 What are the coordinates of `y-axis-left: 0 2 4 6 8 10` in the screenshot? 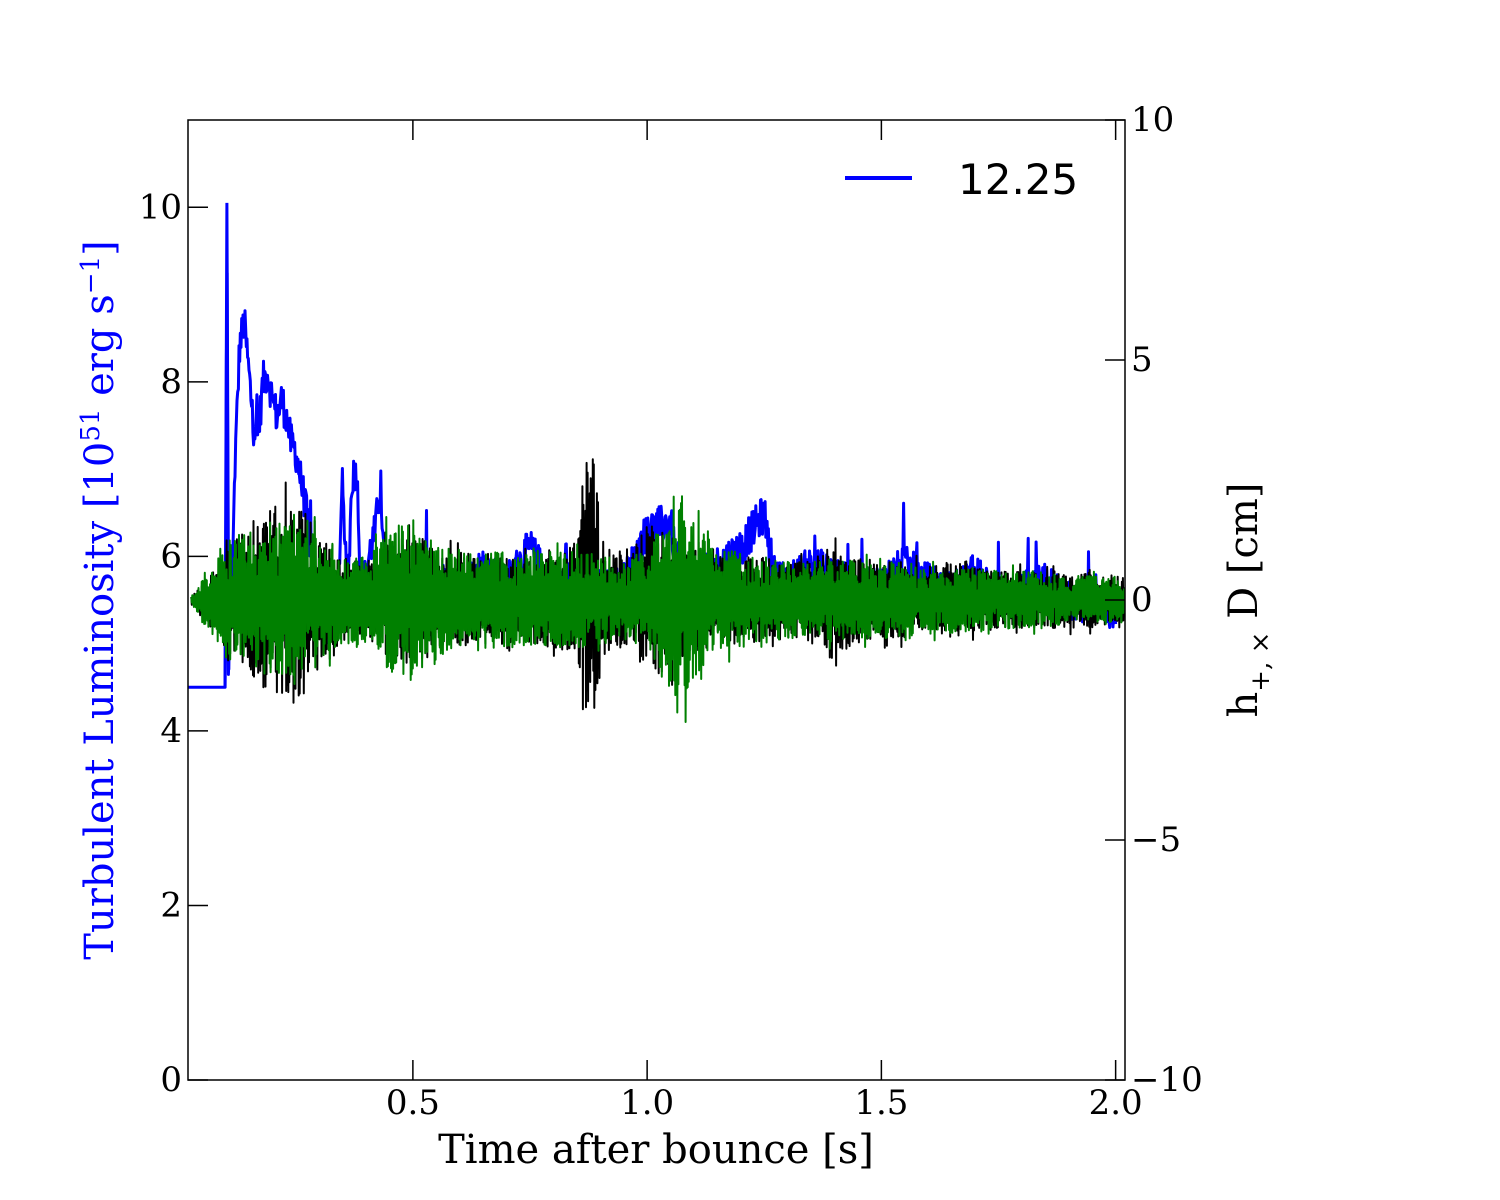 It's located at (173, 643).